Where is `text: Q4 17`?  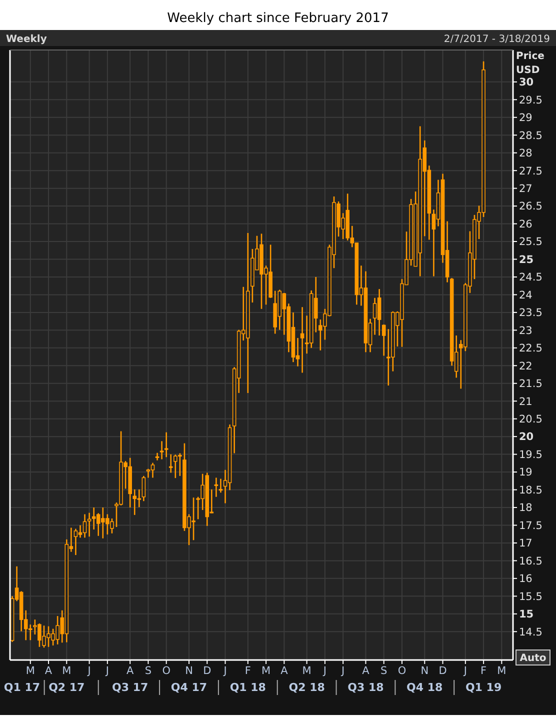 text: Q4 17 is located at coordinates (189, 687).